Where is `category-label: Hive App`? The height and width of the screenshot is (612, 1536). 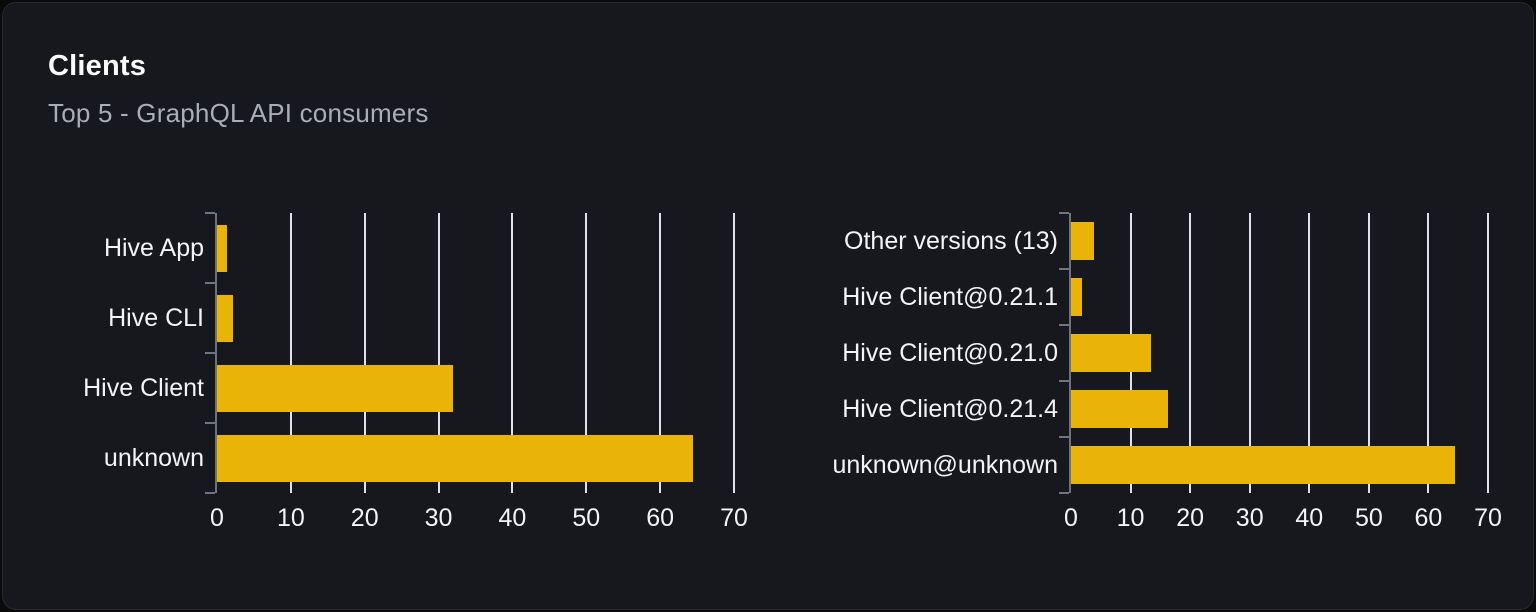
category-label: Hive App is located at coordinates (153, 247).